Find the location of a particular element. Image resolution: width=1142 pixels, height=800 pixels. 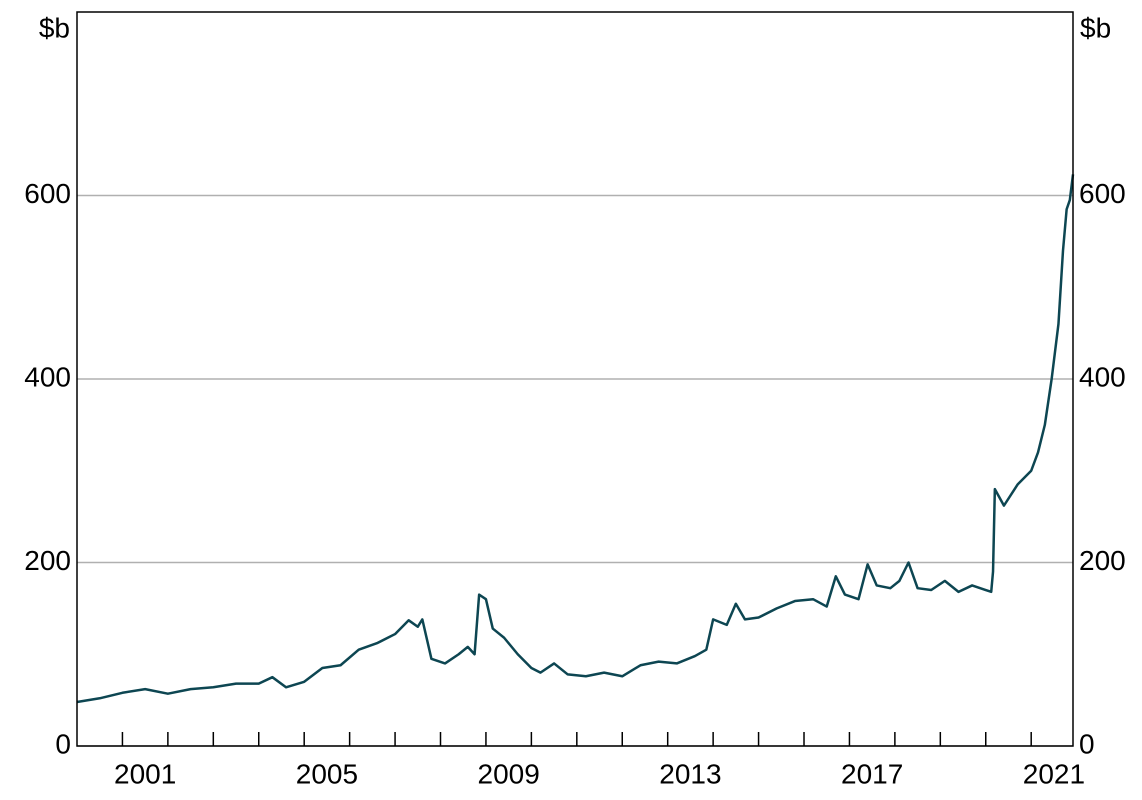

y-tick-label: 200 is located at coordinates (47, 560).